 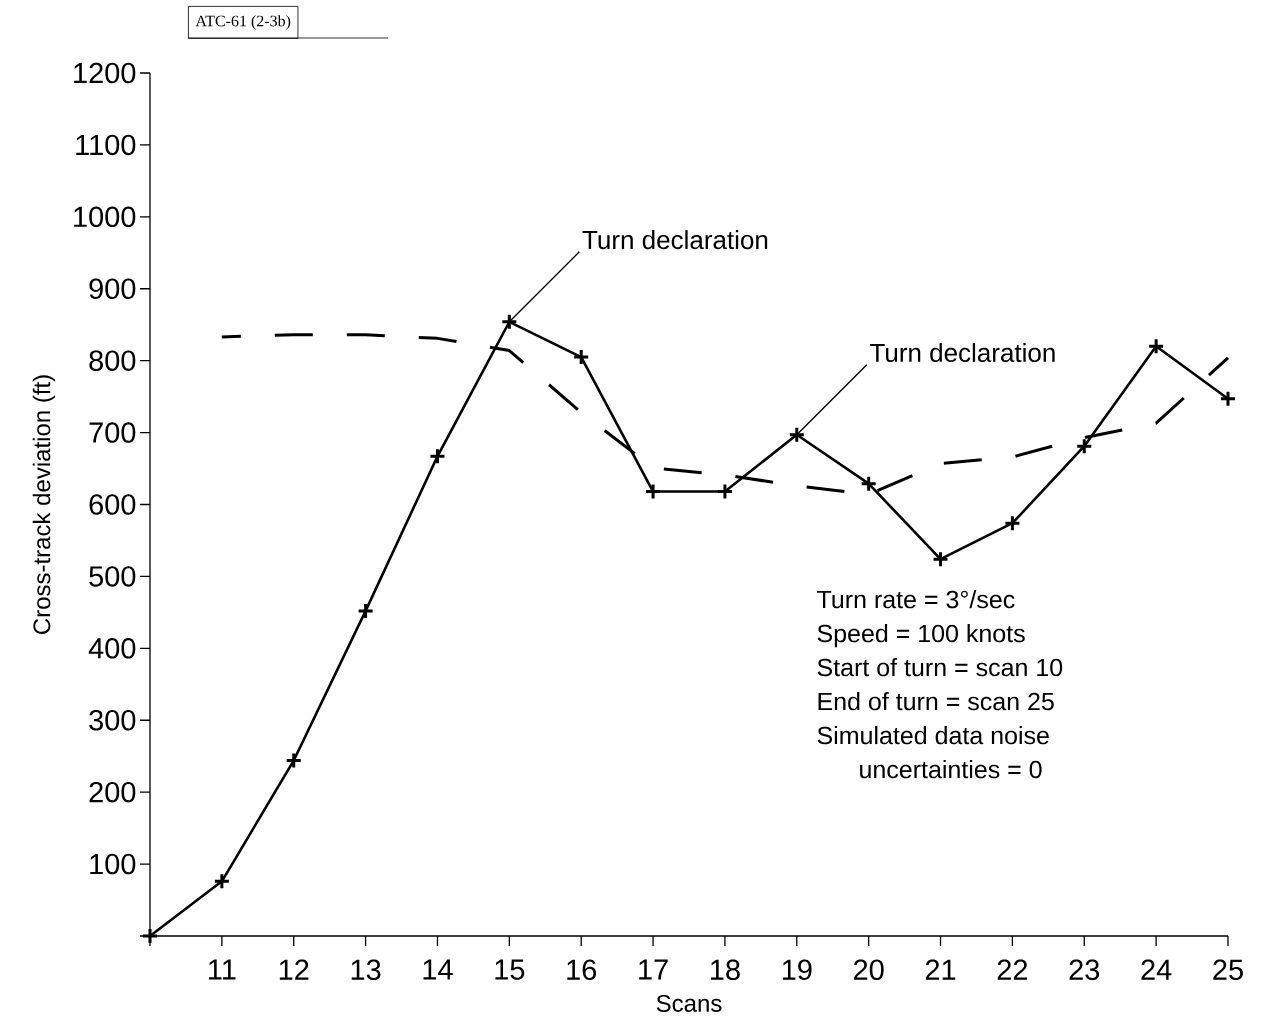 What do you see at coordinates (916, 599) in the screenshot?
I see `annotation: Turn rate = 3°/sec` at bounding box center [916, 599].